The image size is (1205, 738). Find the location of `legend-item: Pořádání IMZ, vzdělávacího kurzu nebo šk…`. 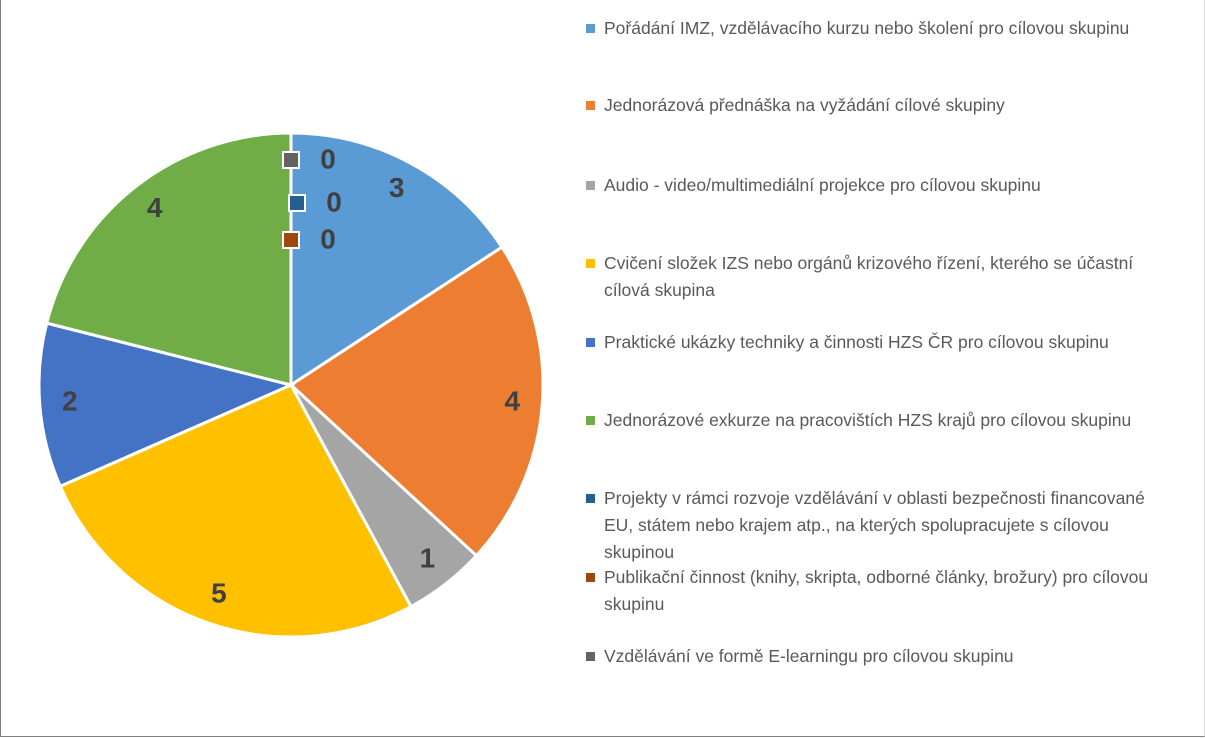

legend-item: Pořádání IMZ, vzdělávacího kurzu nebo šk… is located at coordinates (881, 28).